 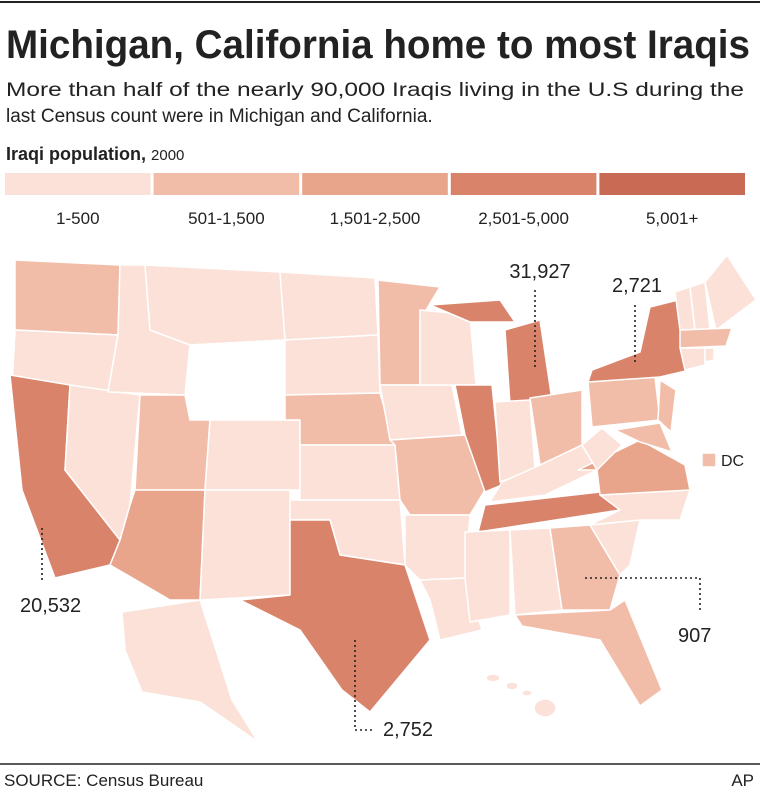 I want to click on legend-year: 2000, so click(x=167, y=155).